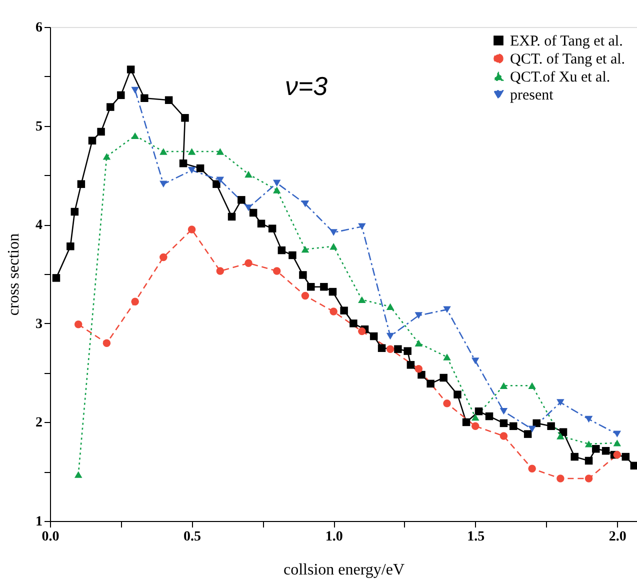 The height and width of the screenshot is (582, 637). I want to click on y-tick-label: 3, so click(39, 324).